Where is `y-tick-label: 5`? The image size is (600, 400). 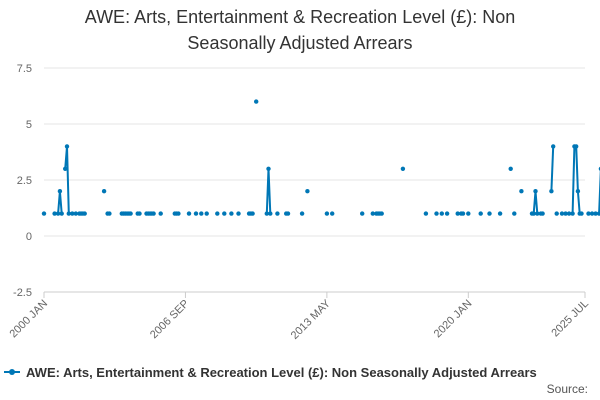
y-tick-label: 5 is located at coordinates (29, 125).